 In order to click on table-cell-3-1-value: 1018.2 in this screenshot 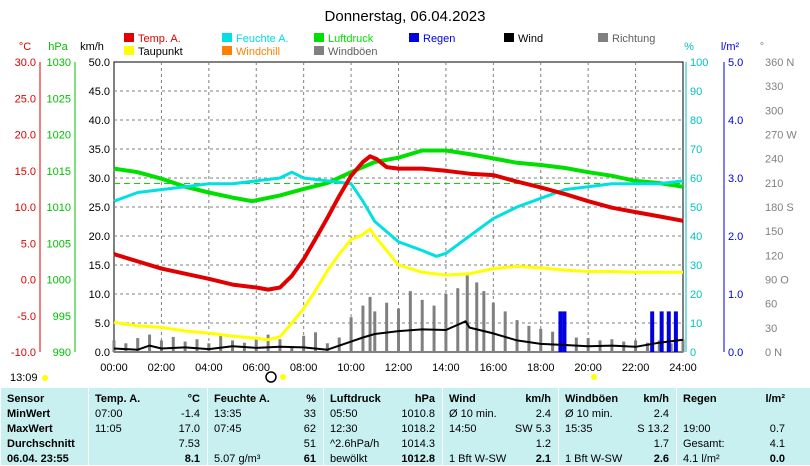, I will do `click(418, 429)`.